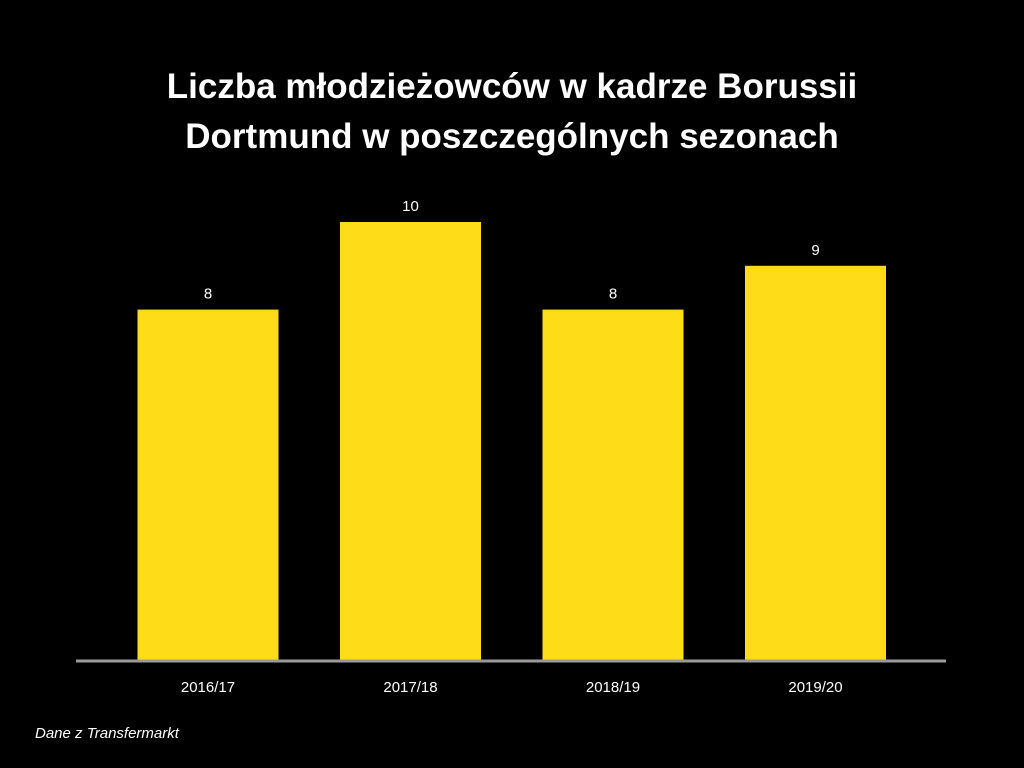  What do you see at coordinates (208, 687) in the screenshot?
I see `x-tick-label-2016-17: 2016/17` at bounding box center [208, 687].